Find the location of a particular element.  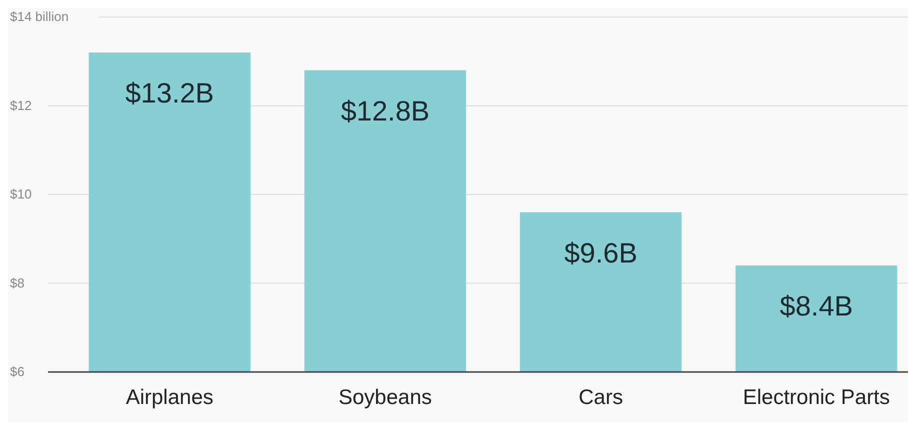

x-tick-label: Airplanes is located at coordinates (170, 397).